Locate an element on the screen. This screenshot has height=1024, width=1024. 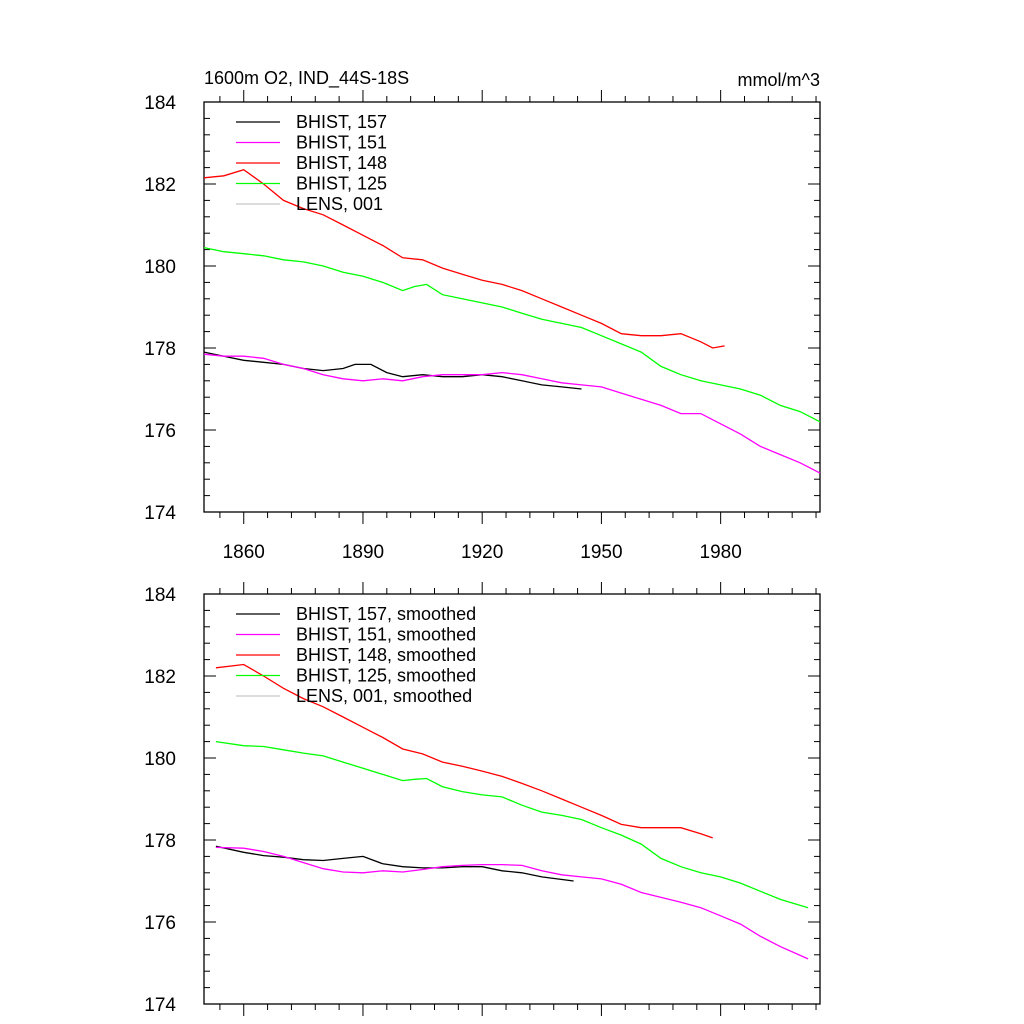
x-tick-label: 1890 is located at coordinates (363, 552).